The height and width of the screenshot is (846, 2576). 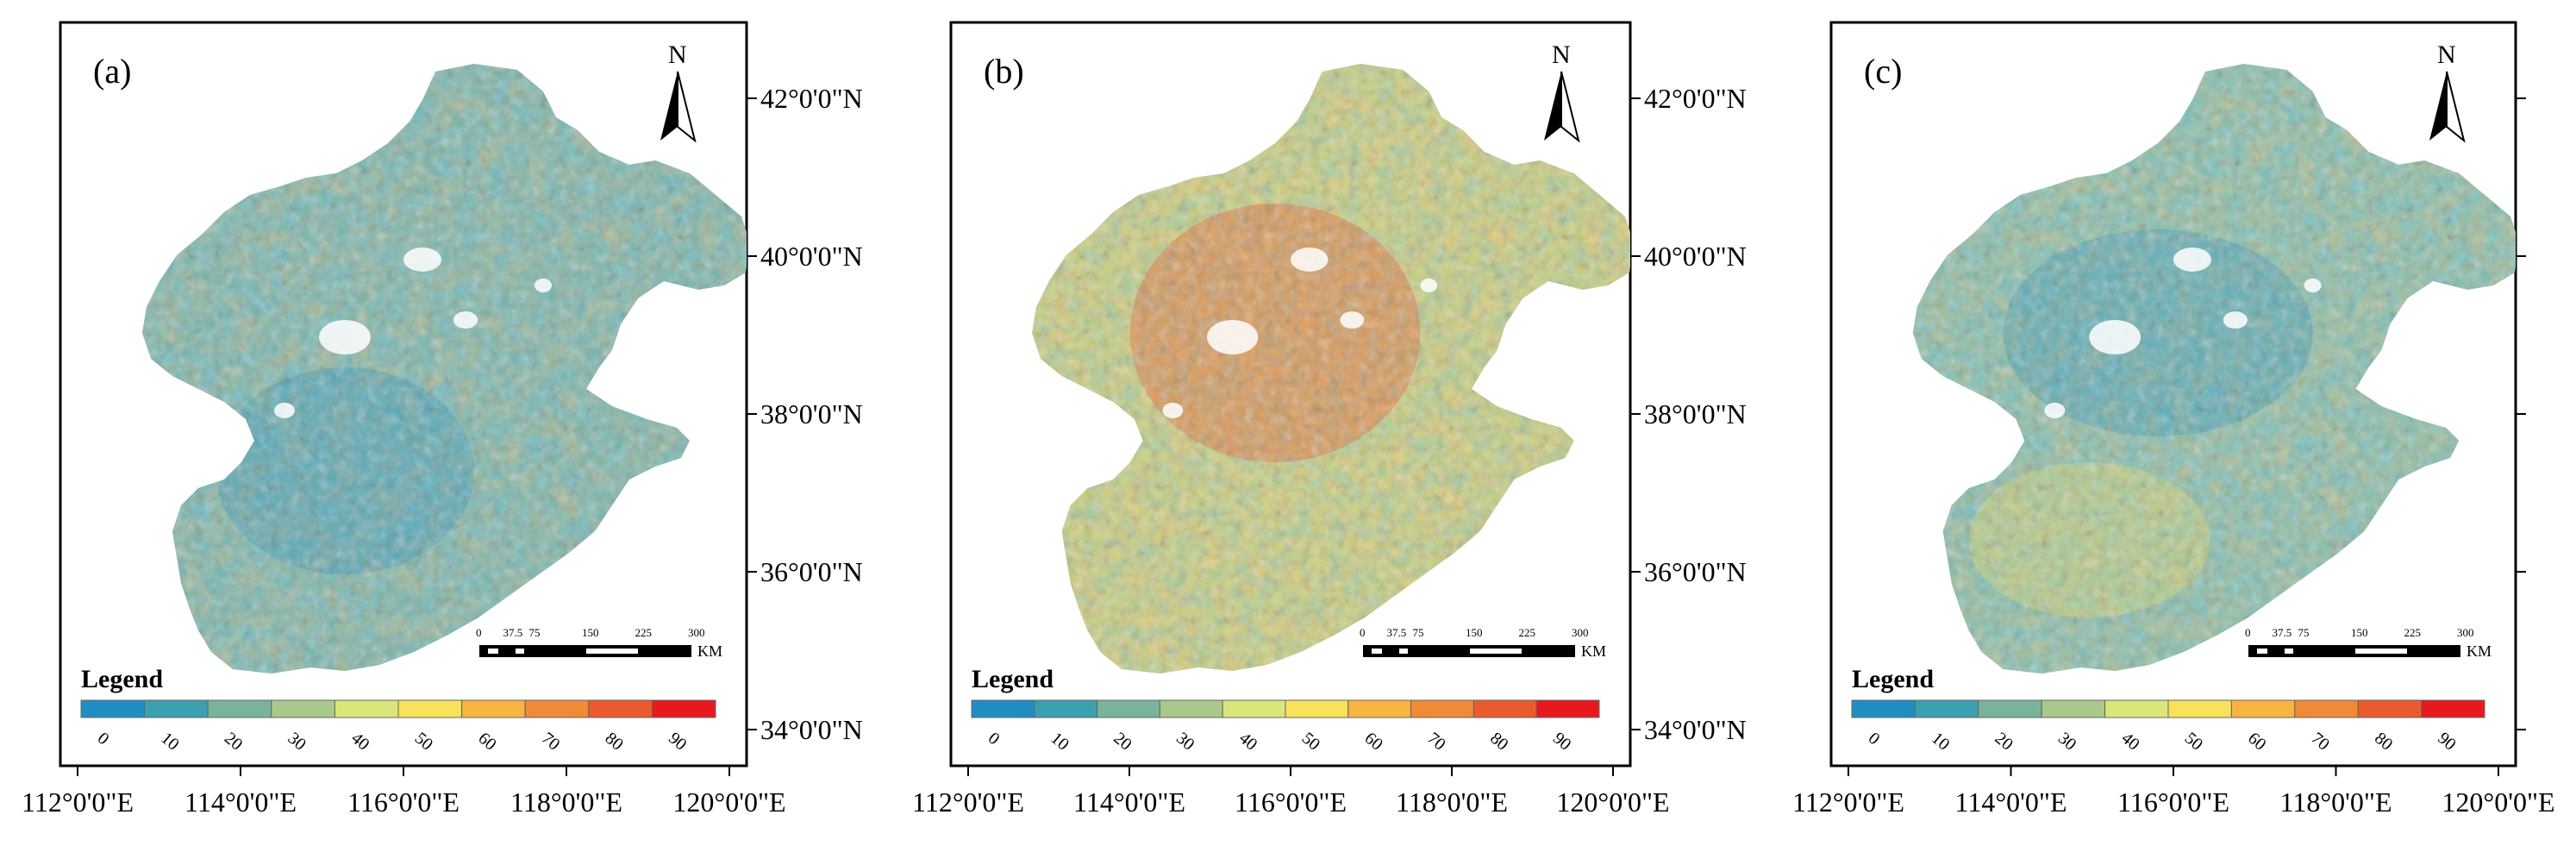 What do you see at coordinates (112, 71) in the screenshot?
I see `panel-label: (a)` at bounding box center [112, 71].